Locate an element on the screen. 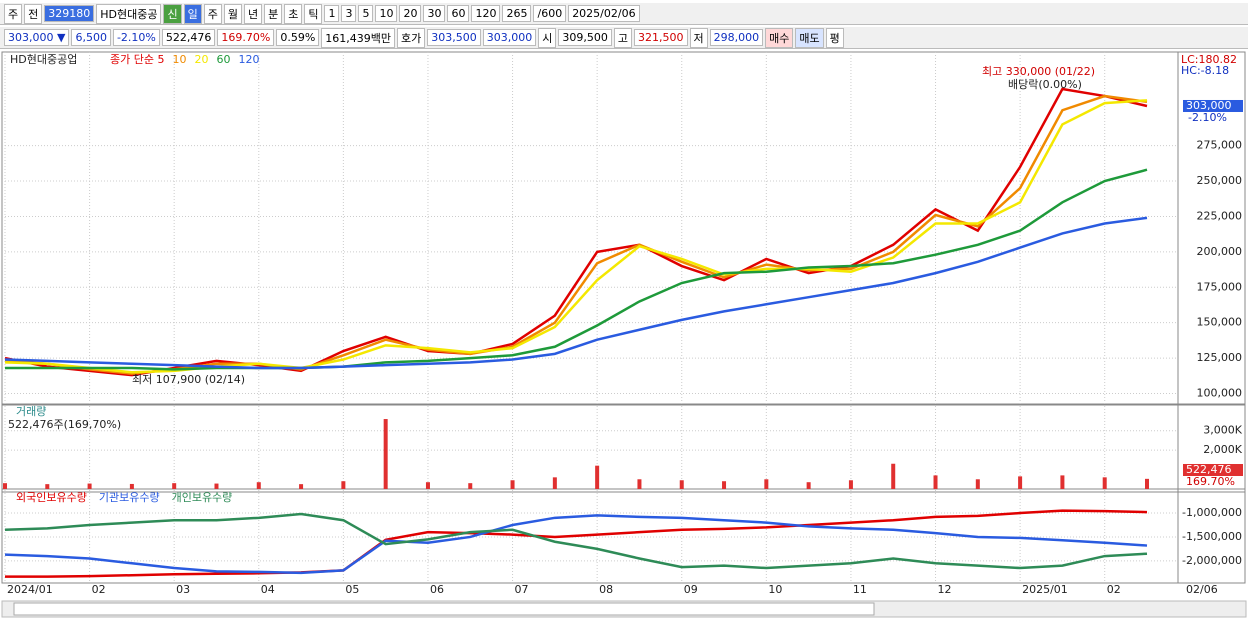 The image size is (1248, 621). toolbar-item: 0.59% is located at coordinates (298, 37).